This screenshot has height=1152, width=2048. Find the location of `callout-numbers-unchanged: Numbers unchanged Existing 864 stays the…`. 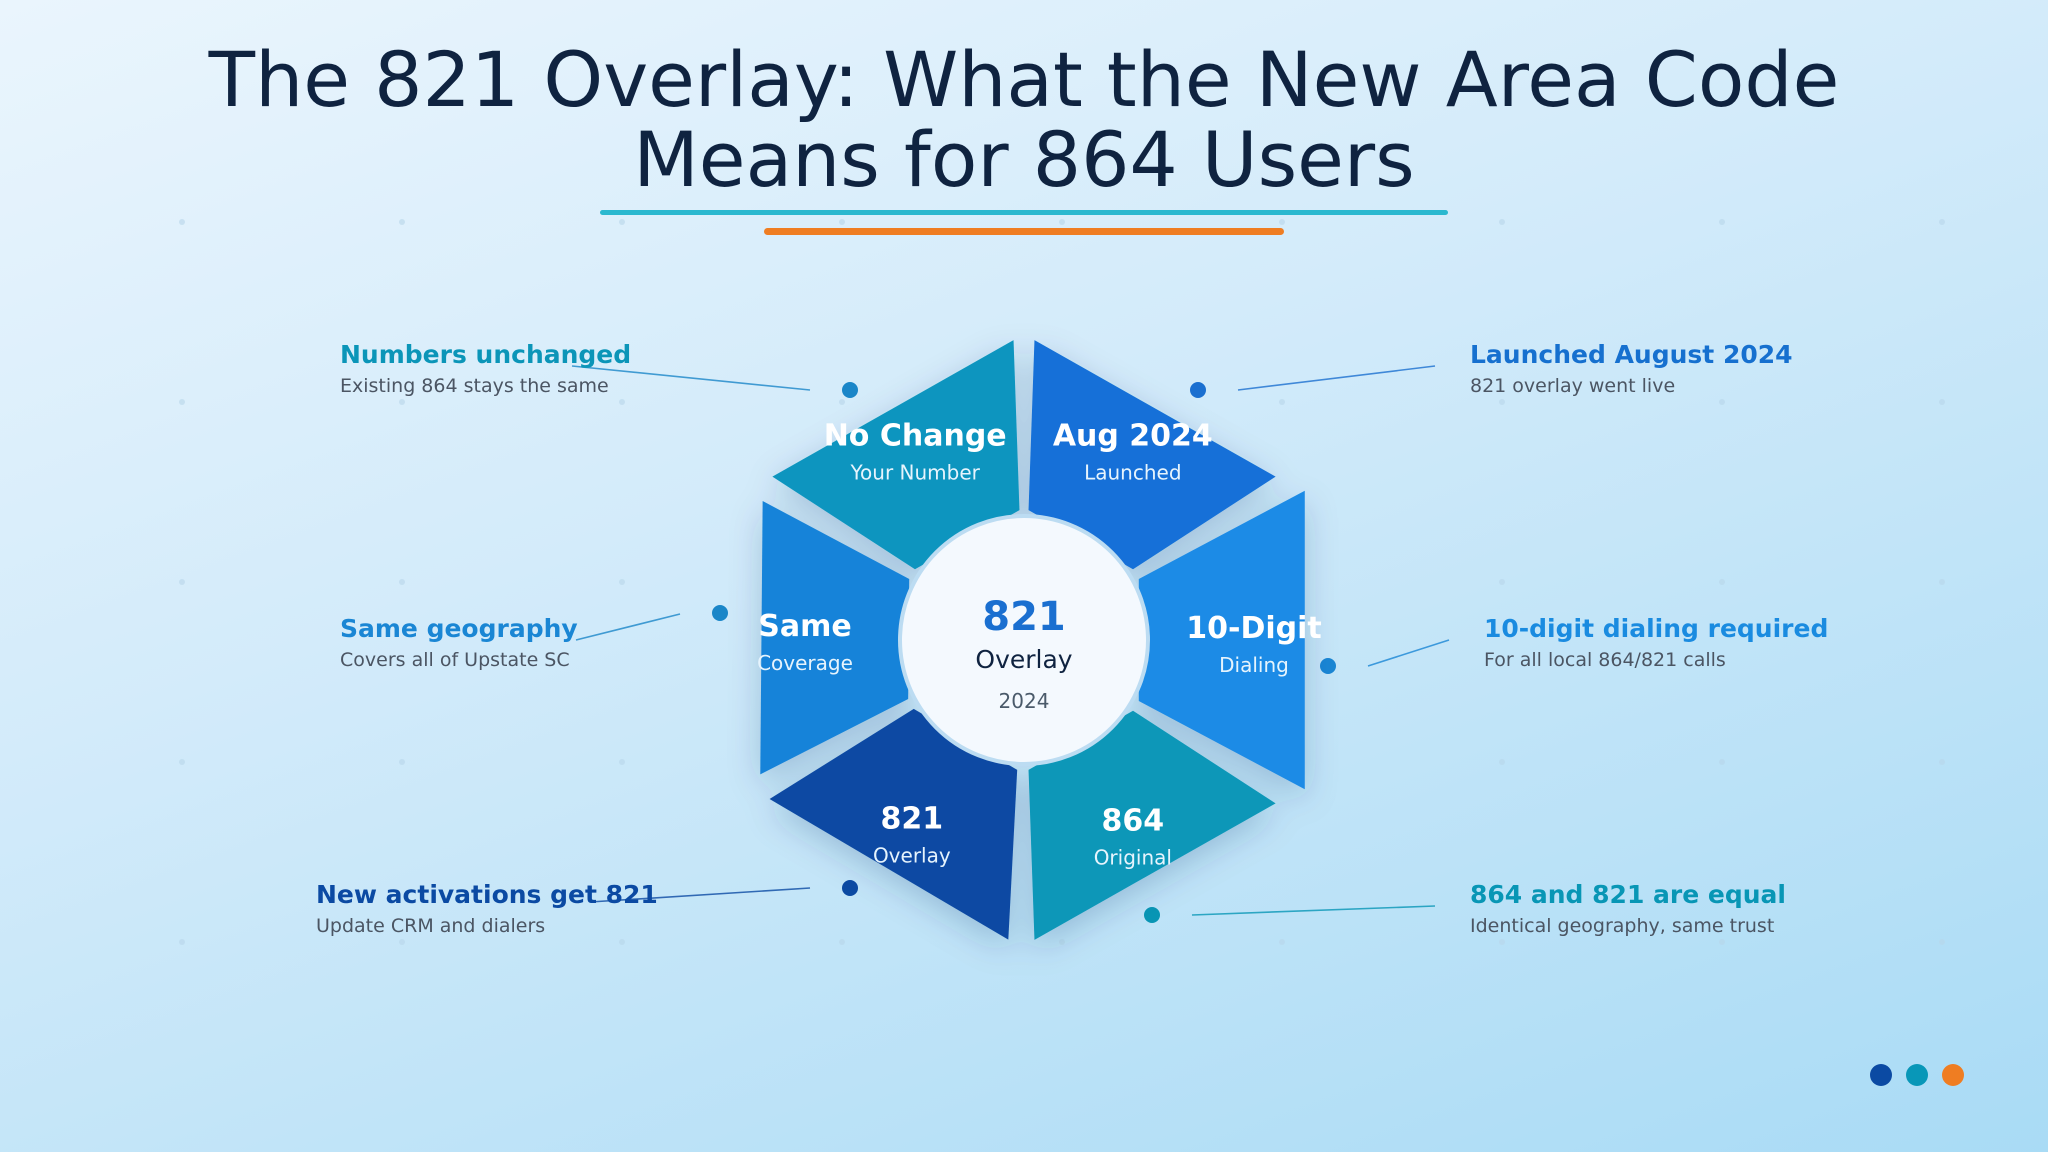

callout-numbers-unchanged: Numbers unchanged Existing 864 stays the… is located at coordinates (520, 369).